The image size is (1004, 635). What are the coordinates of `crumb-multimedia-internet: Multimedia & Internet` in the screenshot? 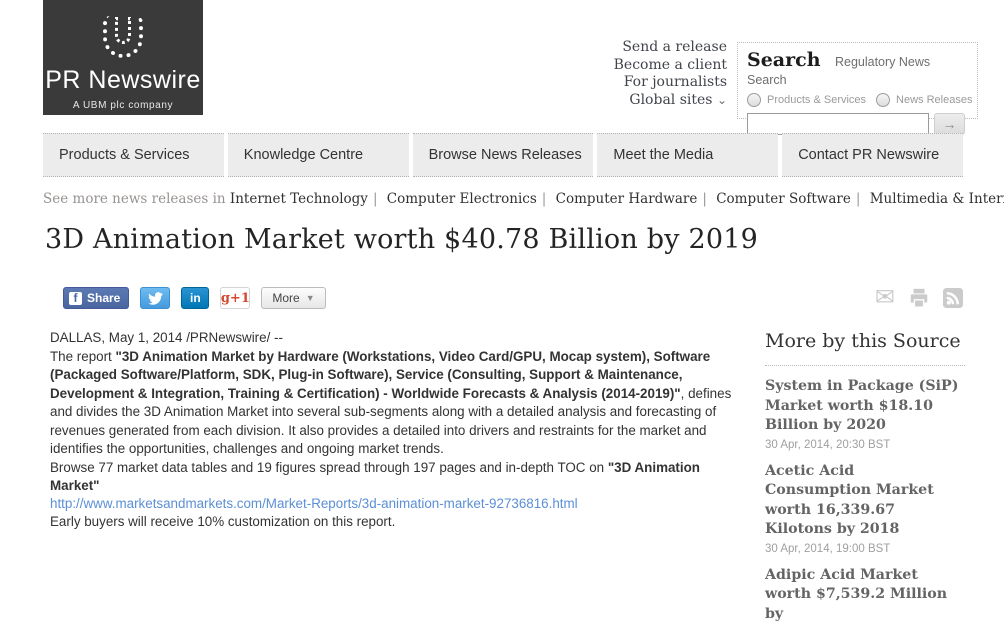 It's located at (936, 199).